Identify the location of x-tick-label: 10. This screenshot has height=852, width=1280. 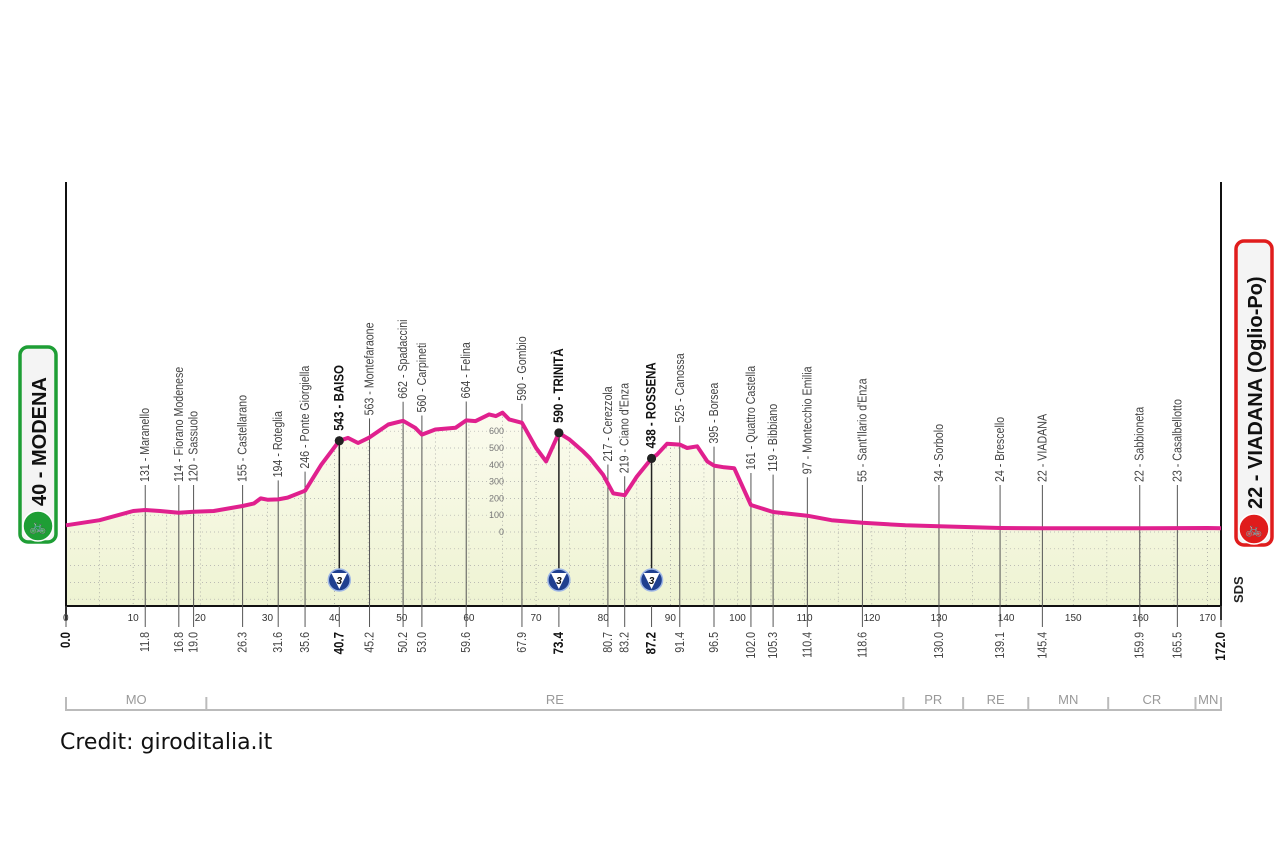
(134, 618).